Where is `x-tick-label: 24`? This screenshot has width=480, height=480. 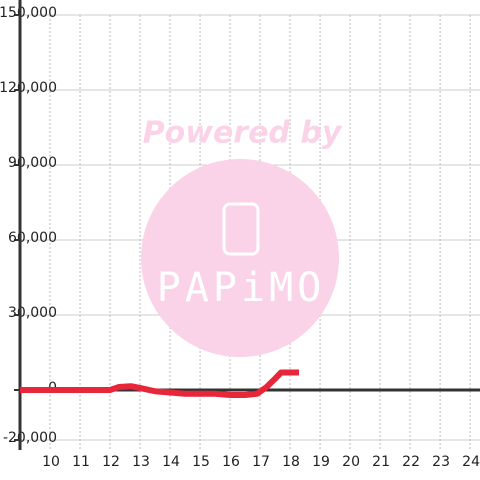
x-tick-label: 24 is located at coordinates (471, 462).